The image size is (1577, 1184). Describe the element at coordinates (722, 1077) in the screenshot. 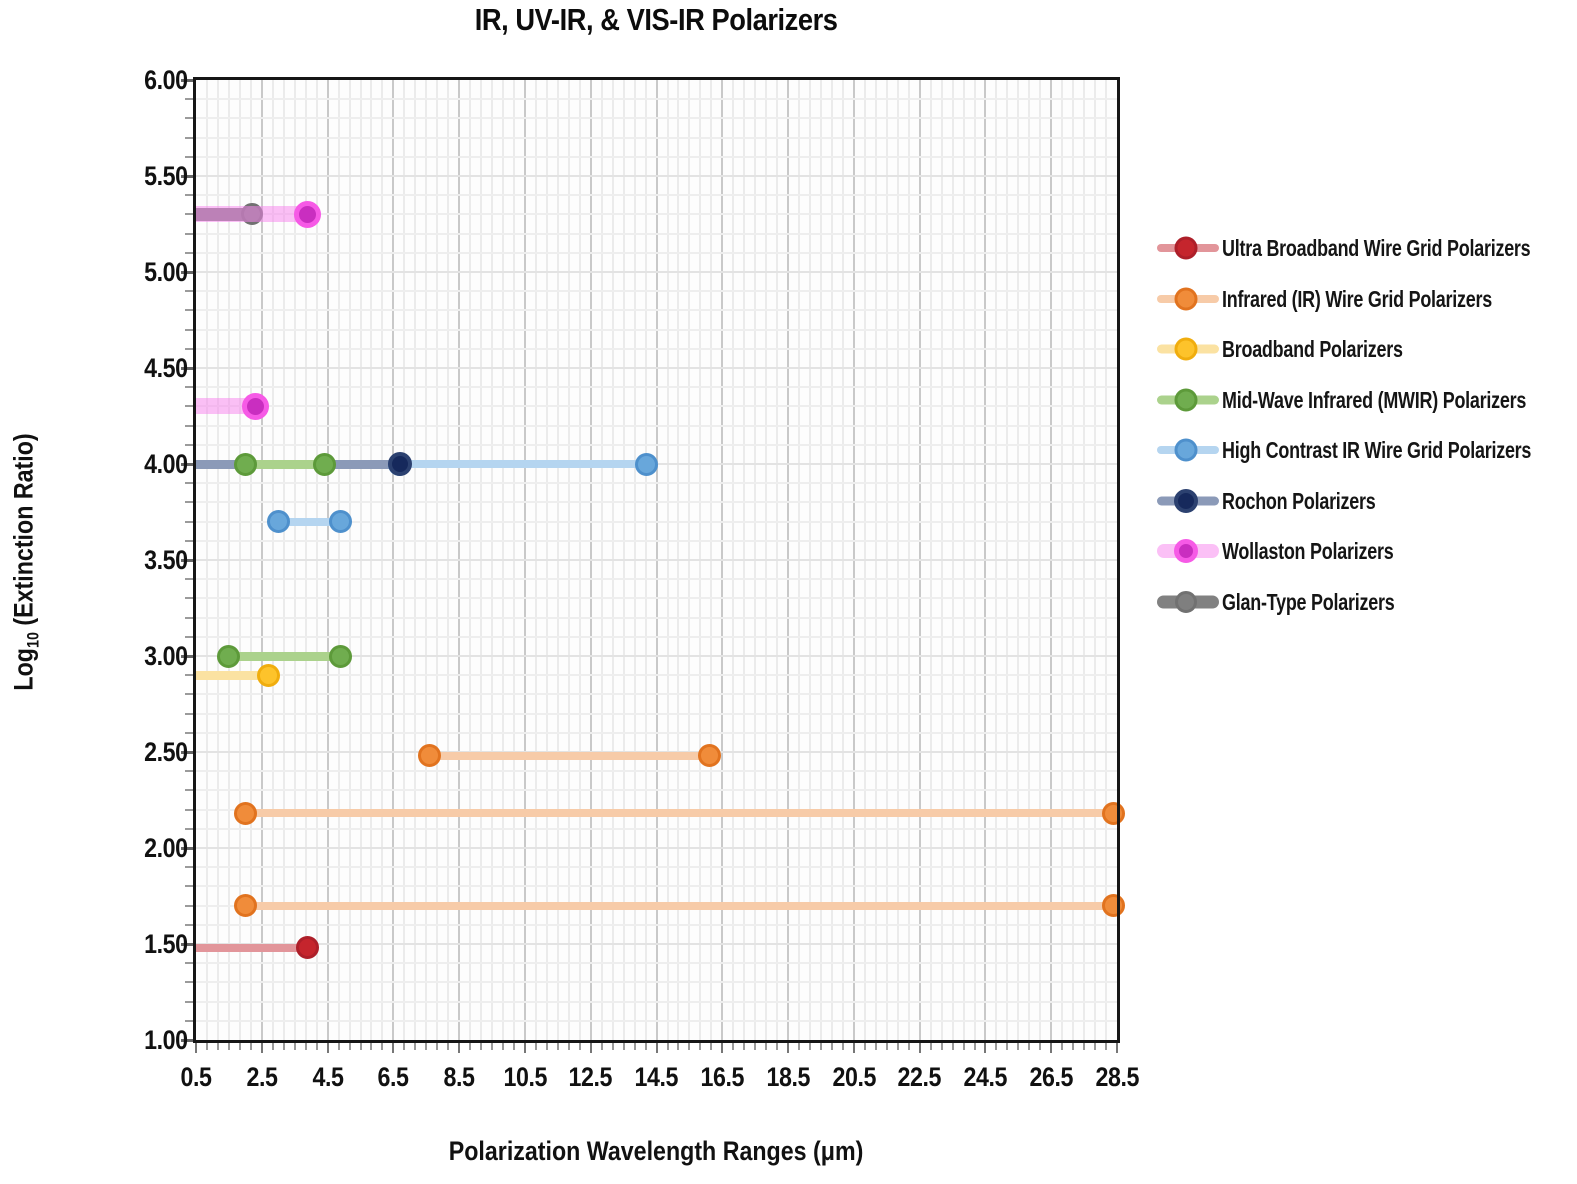

I see `x-tick-label: 16.5` at that location.